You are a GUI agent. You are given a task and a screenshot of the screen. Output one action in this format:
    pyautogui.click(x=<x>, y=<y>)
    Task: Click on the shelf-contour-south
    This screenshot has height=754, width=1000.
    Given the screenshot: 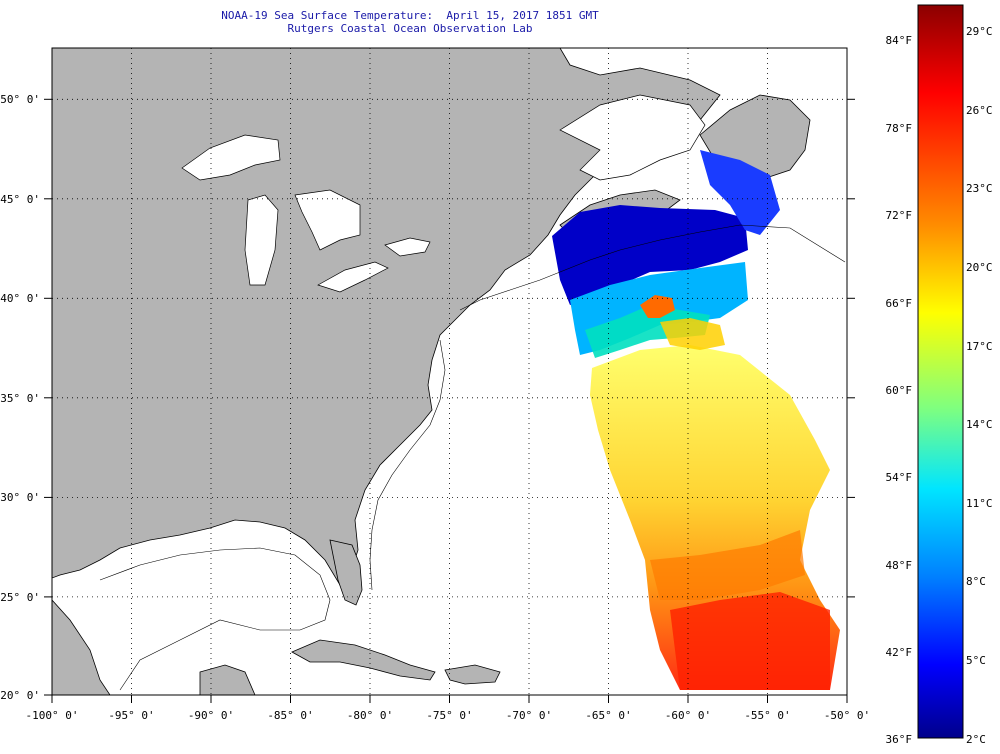 What is the action you would take?
    pyautogui.click(x=407, y=465)
    